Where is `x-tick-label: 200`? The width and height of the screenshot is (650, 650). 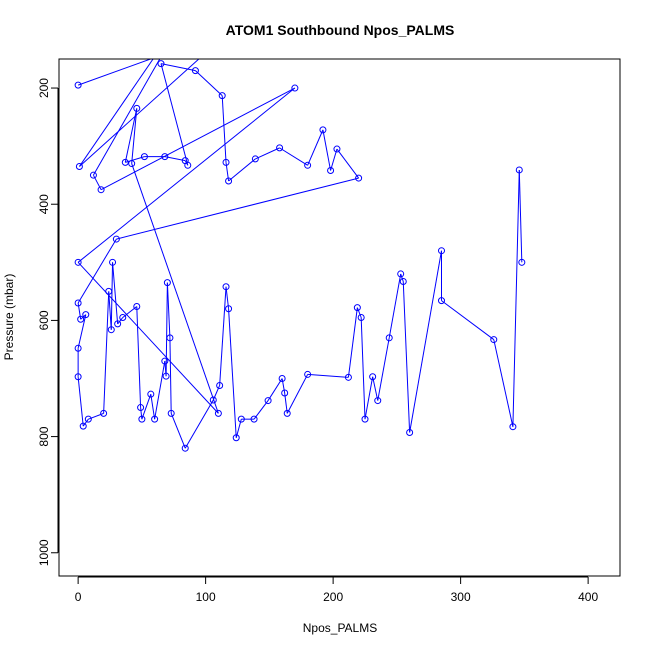 x-tick-label: 200 is located at coordinates (333, 597).